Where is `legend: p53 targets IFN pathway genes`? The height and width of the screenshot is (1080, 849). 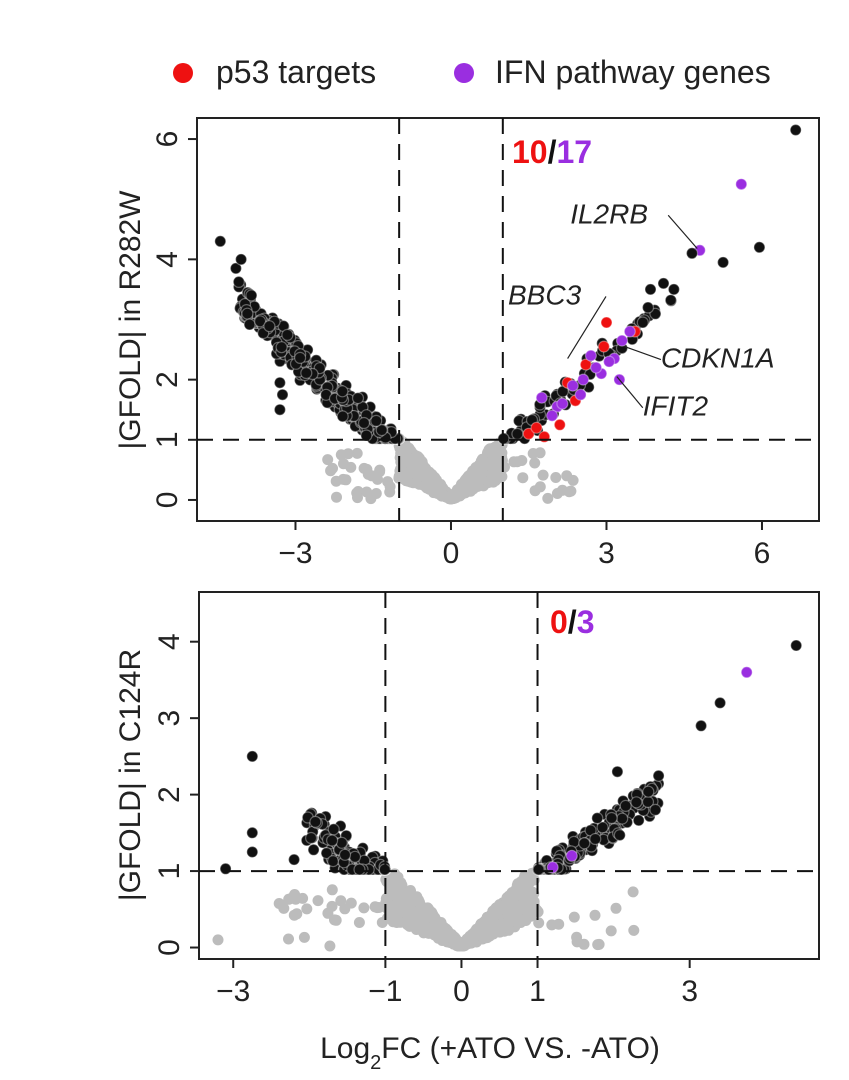
legend: p53 targets IFN pathway genes is located at coordinates (472, 72).